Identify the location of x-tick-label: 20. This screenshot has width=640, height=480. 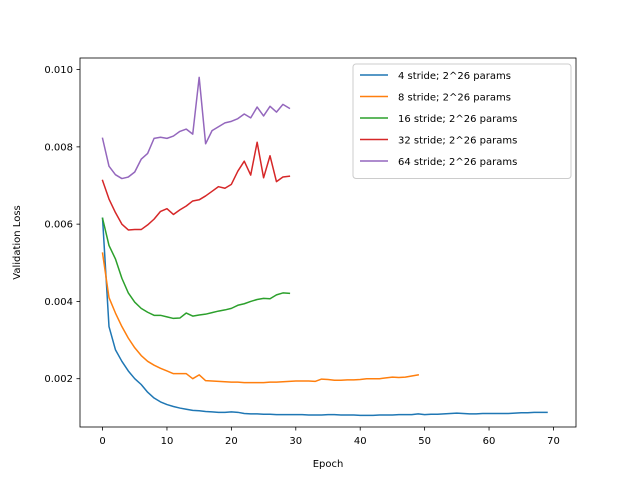
(231, 441).